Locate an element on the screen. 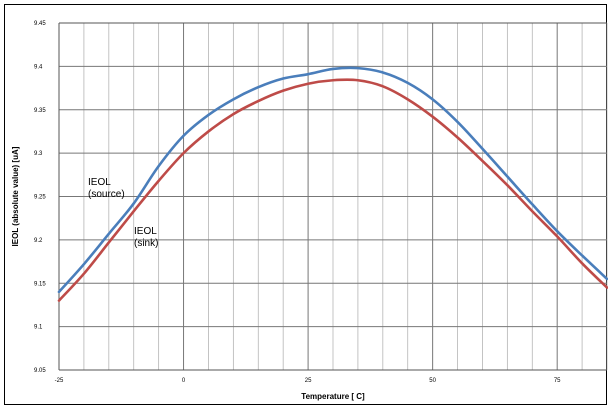 This screenshot has height=409, width=612. y-tick-label: 9.25 is located at coordinates (40, 198).